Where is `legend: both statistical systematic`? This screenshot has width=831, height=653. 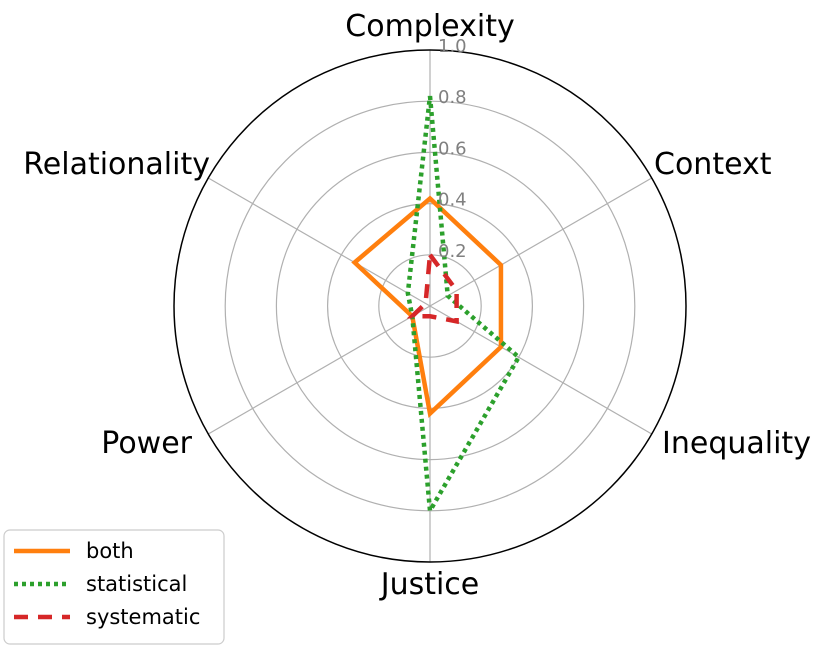 legend: both statistical systematic is located at coordinates (114, 587).